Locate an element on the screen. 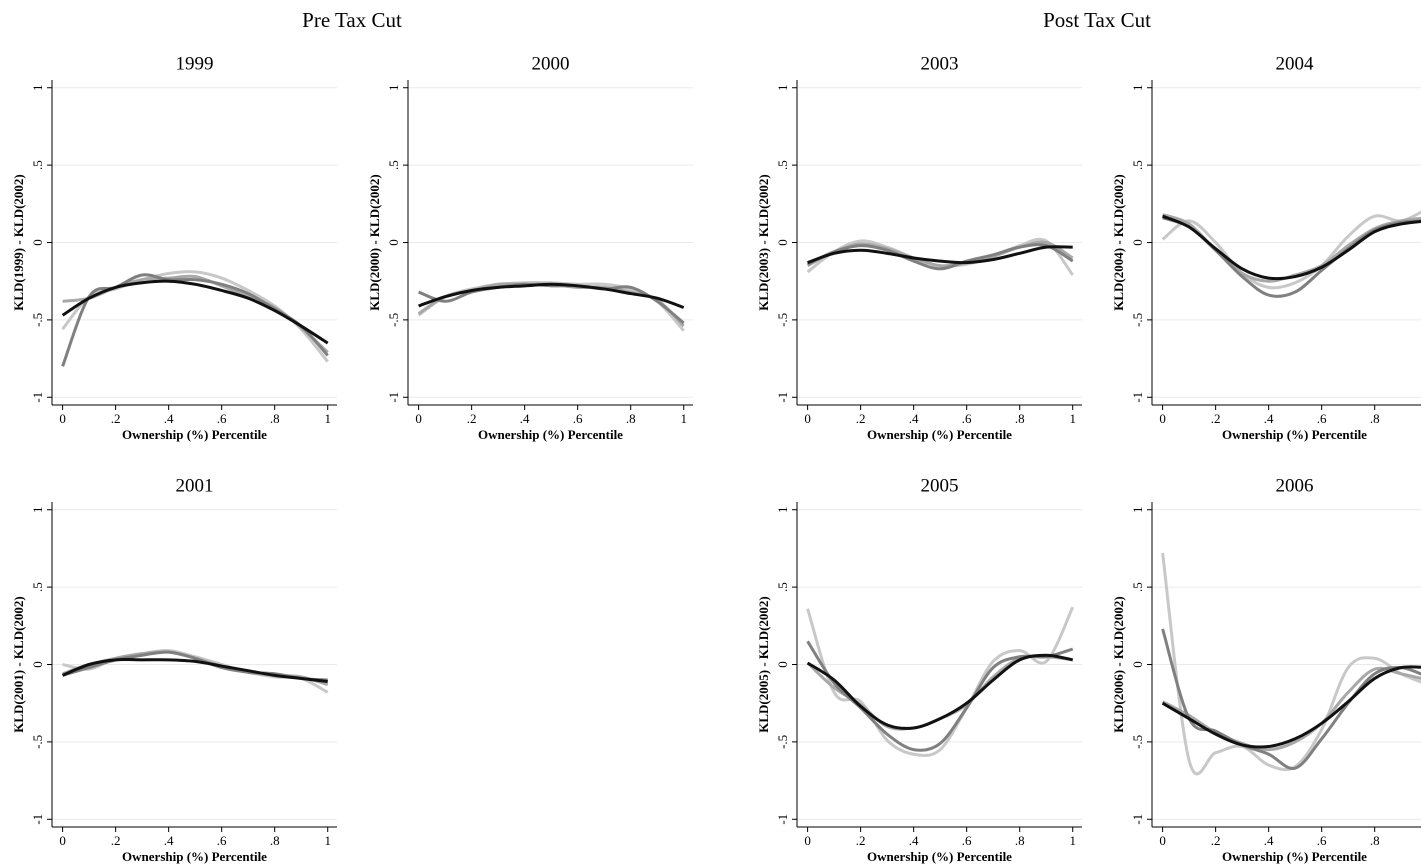 This screenshot has width=1421, height=866. panel-title: 2005 is located at coordinates (940, 485).